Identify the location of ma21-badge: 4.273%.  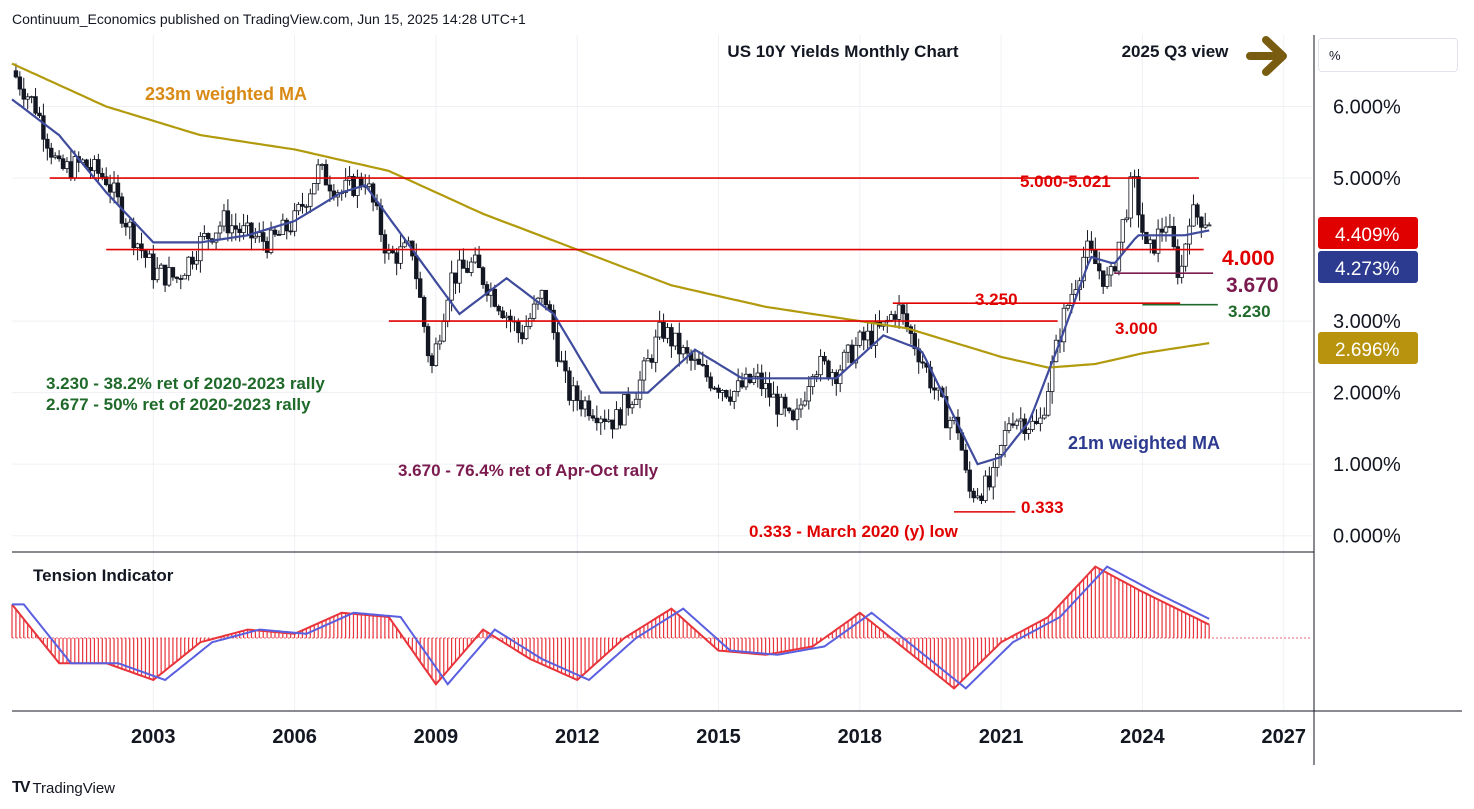
(1368, 267).